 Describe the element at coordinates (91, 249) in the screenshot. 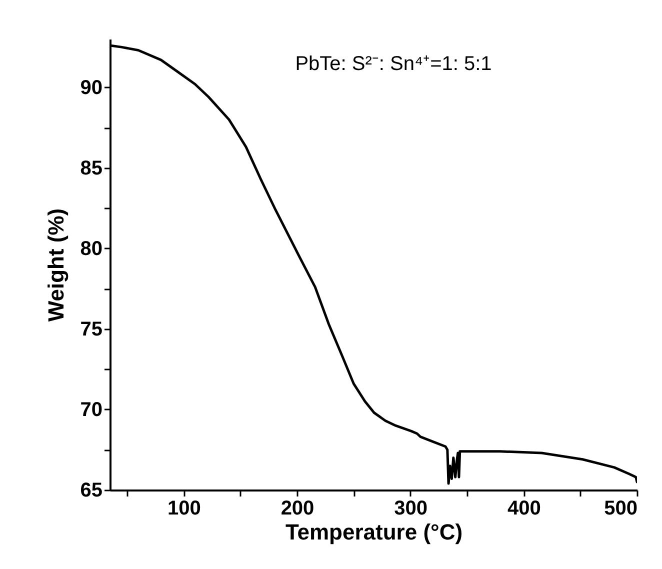

I see `y-tick-label: 80` at that location.